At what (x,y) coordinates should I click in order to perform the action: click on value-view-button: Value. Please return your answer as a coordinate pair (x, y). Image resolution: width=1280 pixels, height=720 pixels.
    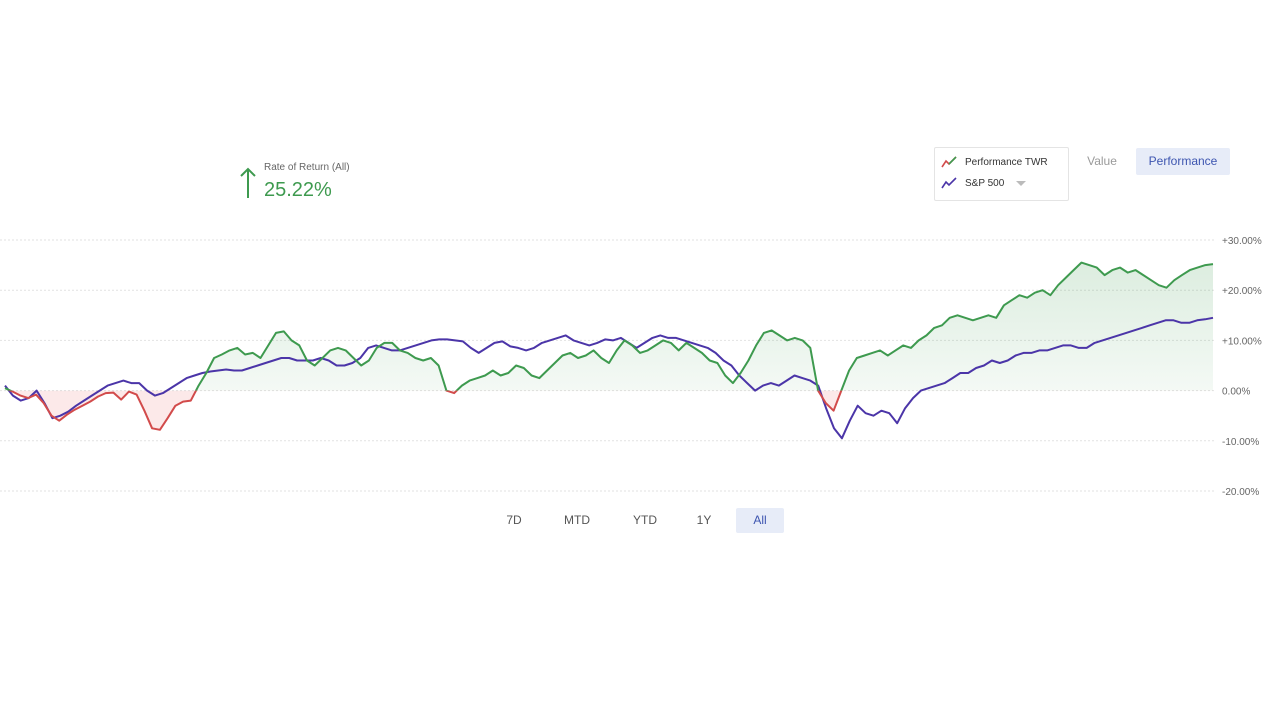
    Looking at the image, I should click on (1102, 161).